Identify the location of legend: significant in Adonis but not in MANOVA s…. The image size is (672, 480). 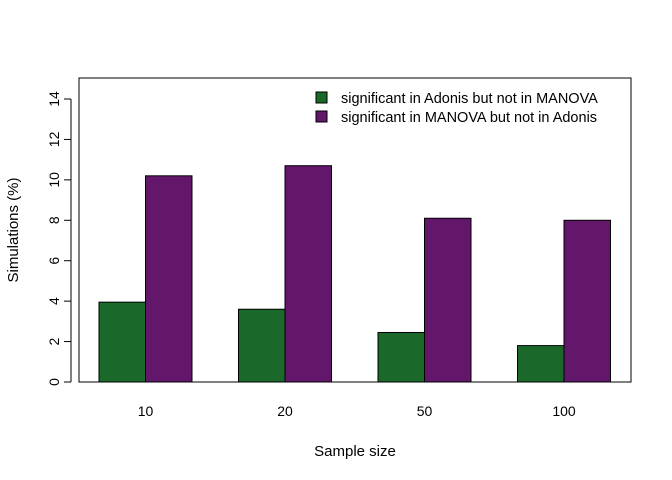
(456, 108).